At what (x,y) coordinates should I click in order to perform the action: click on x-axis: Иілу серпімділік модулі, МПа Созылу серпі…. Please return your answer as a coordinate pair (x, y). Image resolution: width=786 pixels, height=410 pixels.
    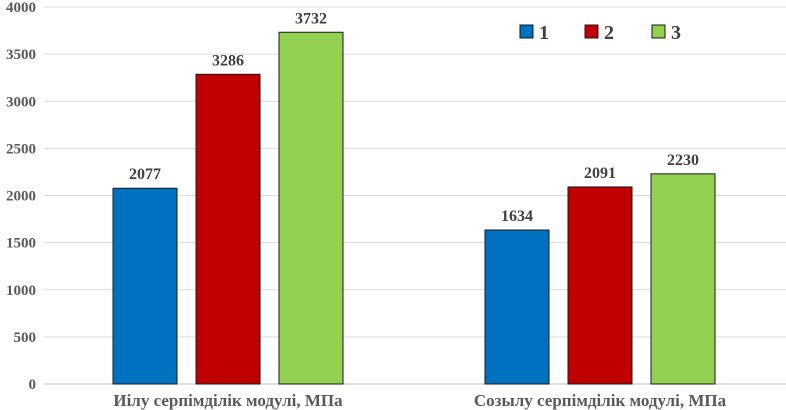
    Looking at the image, I should click on (419, 400).